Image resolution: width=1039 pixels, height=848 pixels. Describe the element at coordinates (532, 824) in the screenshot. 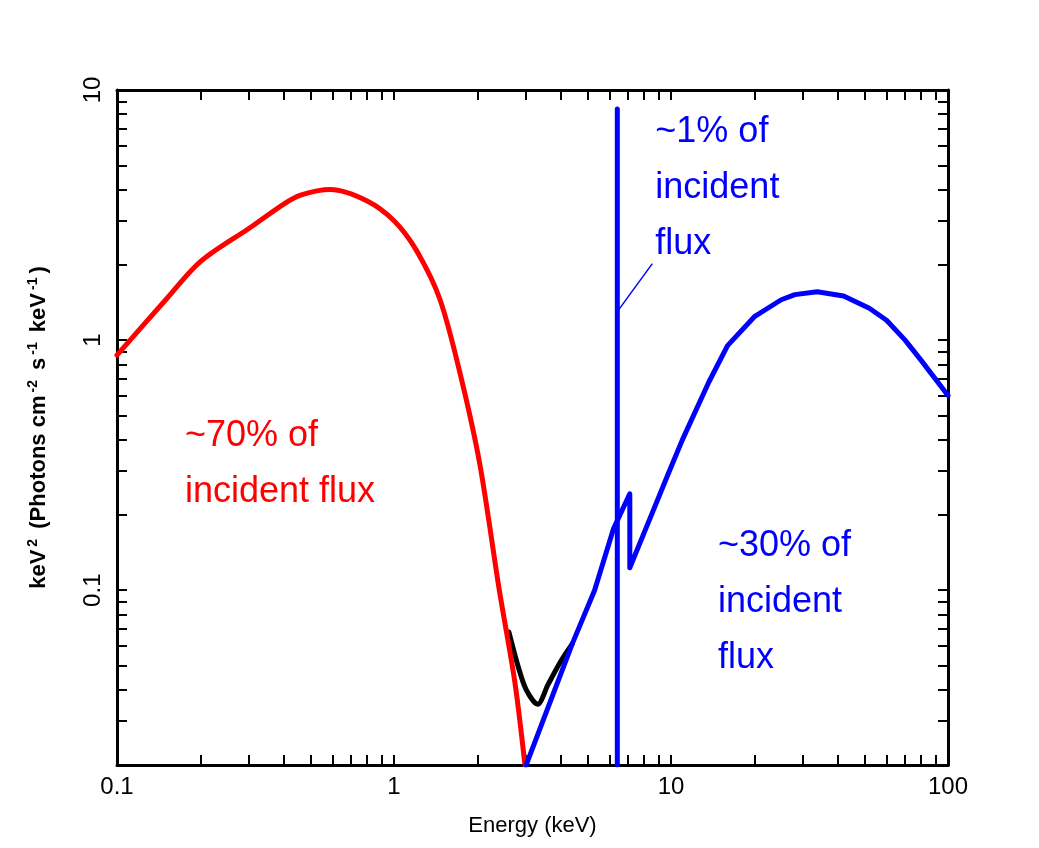

I see `x-axis-title: Energy (keV)` at that location.